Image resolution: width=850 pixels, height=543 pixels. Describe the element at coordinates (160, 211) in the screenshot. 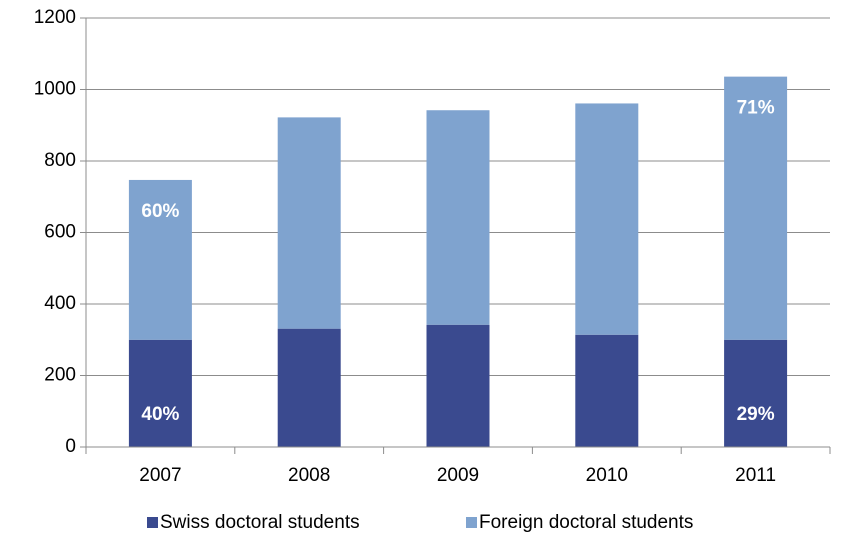

I see `percent-label: 60%` at that location.